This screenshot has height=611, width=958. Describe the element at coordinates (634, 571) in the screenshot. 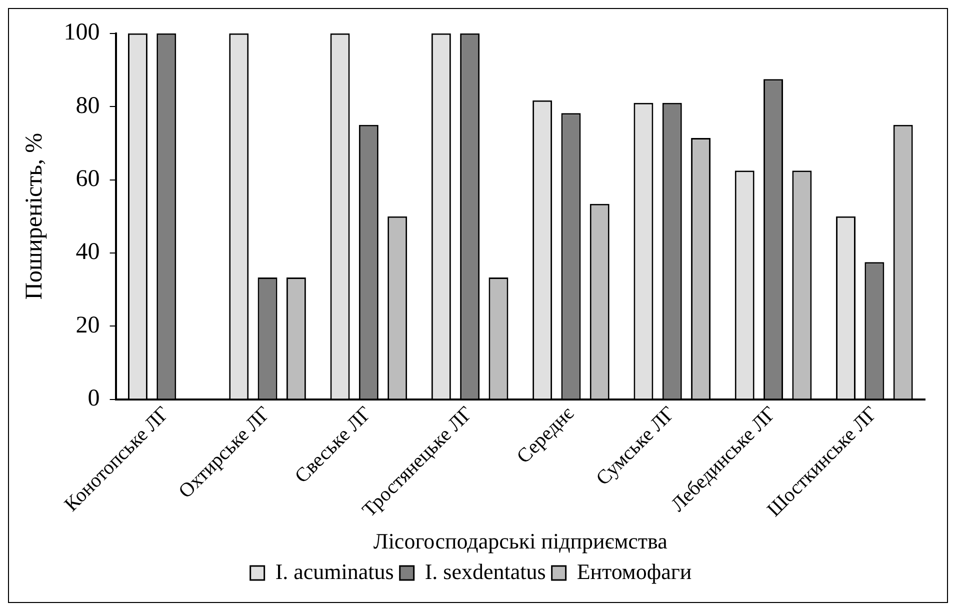

I see `legend-label: Ентомофаги` at that location.